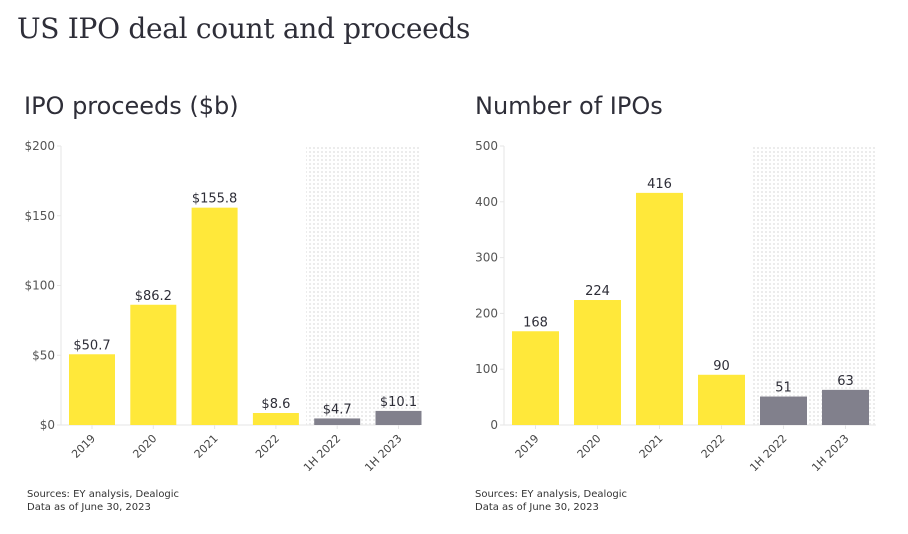 This screenshot has height=534, width=908. I want to click on data-label: 224, so click(597, 291).